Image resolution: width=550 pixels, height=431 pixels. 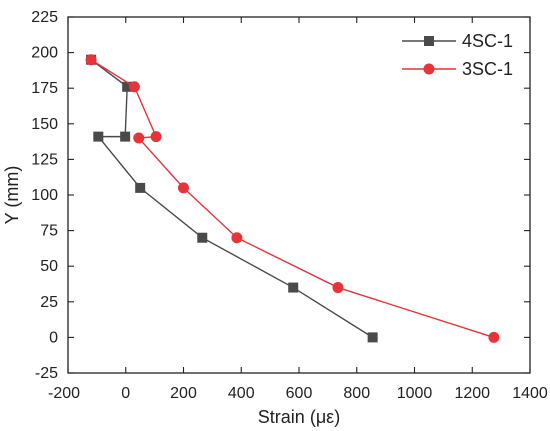 What do you see at coordinates (457, 55) in the screenshot?
I see `legend: 4SC-1 3SC-1` at bounding box center [457, 55].